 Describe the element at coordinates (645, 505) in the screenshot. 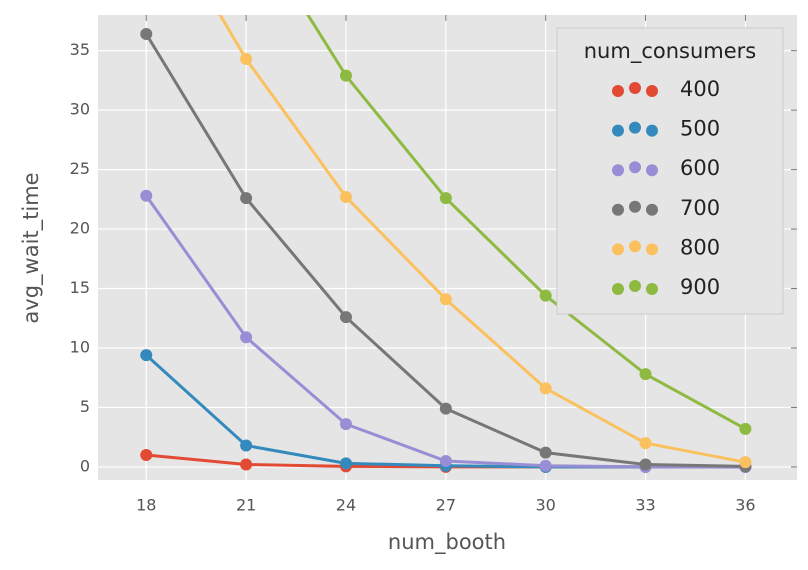

I see `x-tick-label: 33` at that location.